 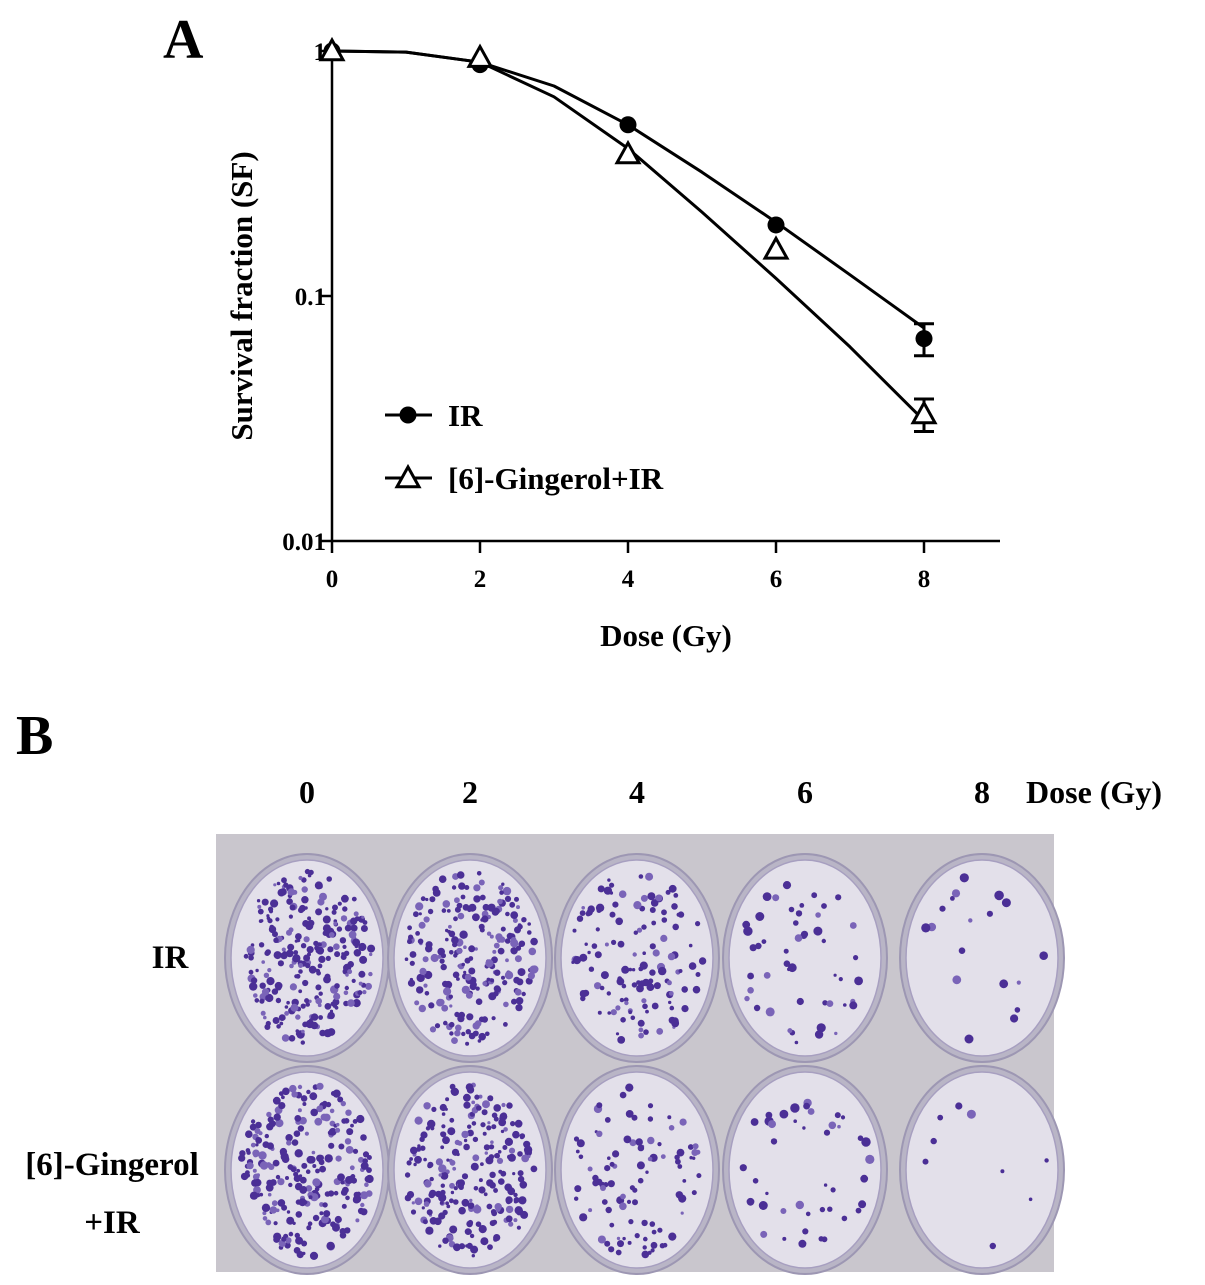 I want to click on row-labels: IR [6]-Gingerol +IR, so click(x=112, y=1090).